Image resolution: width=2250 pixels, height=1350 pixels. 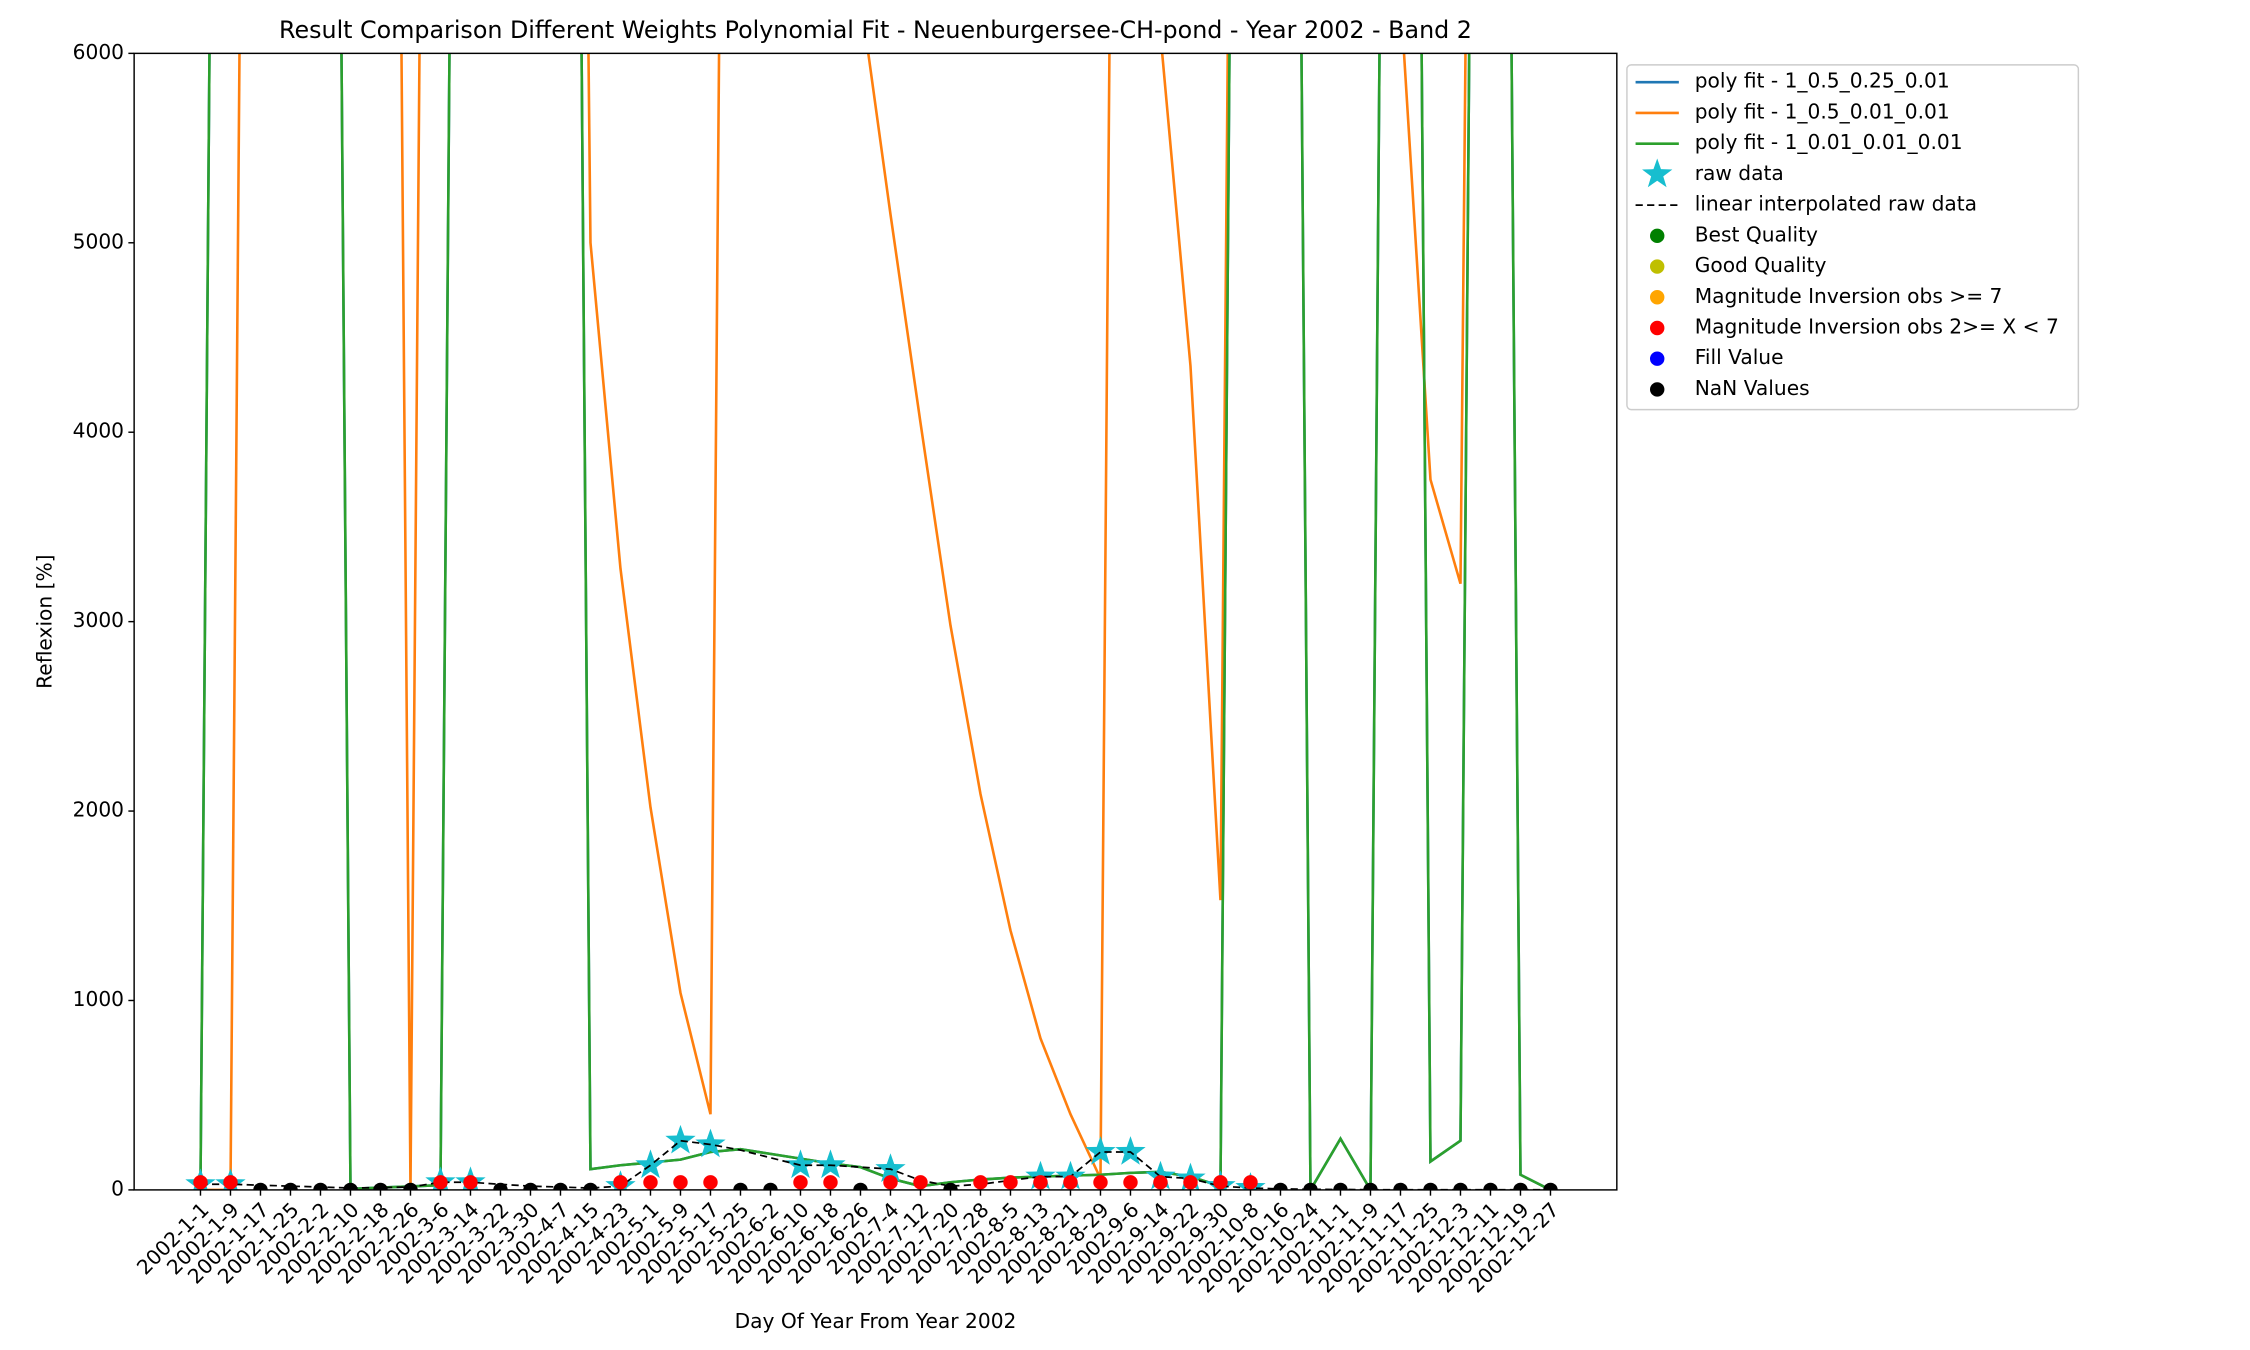 What do you see at coordinates (1752, 388) in the screenshot?
I see `legend-label: NaN Values` at bounding box center [1752, 388].